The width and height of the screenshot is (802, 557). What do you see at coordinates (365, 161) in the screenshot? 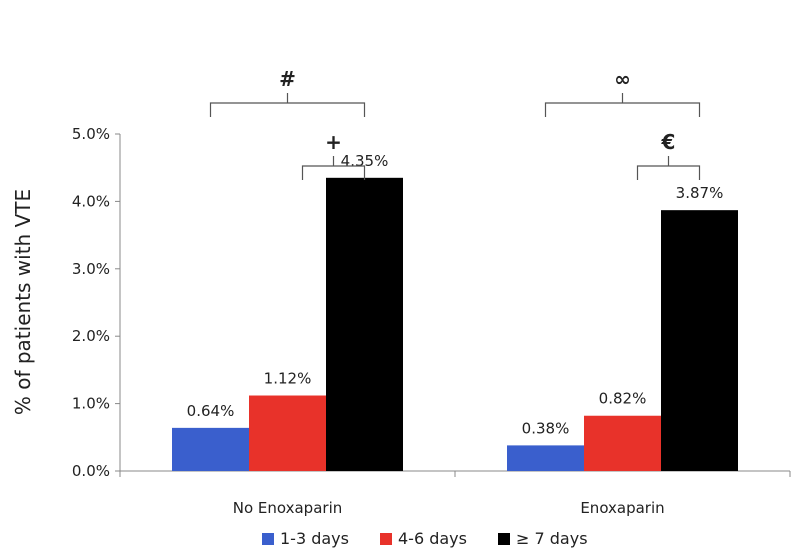
I see `data-label: 4.35%` at bounding box center [365, 161].